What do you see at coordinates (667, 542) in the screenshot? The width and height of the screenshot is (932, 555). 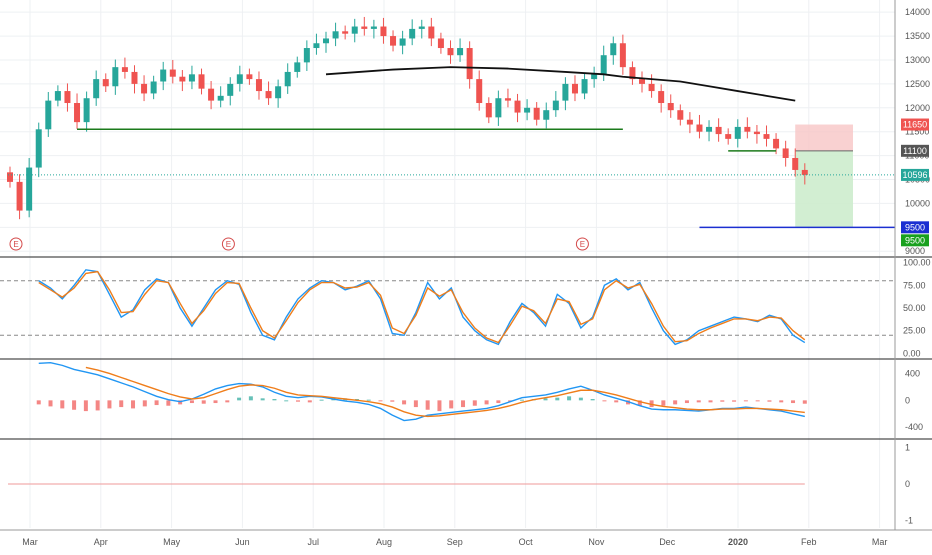 I see `time-axis-label: Dec` at bounding box center [667, 542].